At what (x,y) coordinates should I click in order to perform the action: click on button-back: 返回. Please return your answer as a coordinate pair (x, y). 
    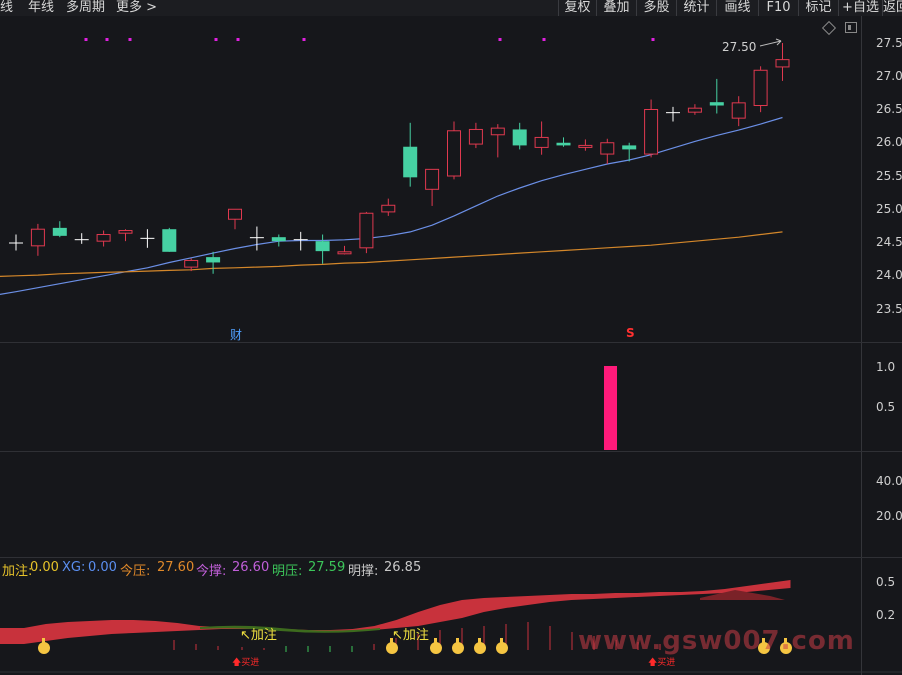
    Looking at the image, I should click on (892, 8).